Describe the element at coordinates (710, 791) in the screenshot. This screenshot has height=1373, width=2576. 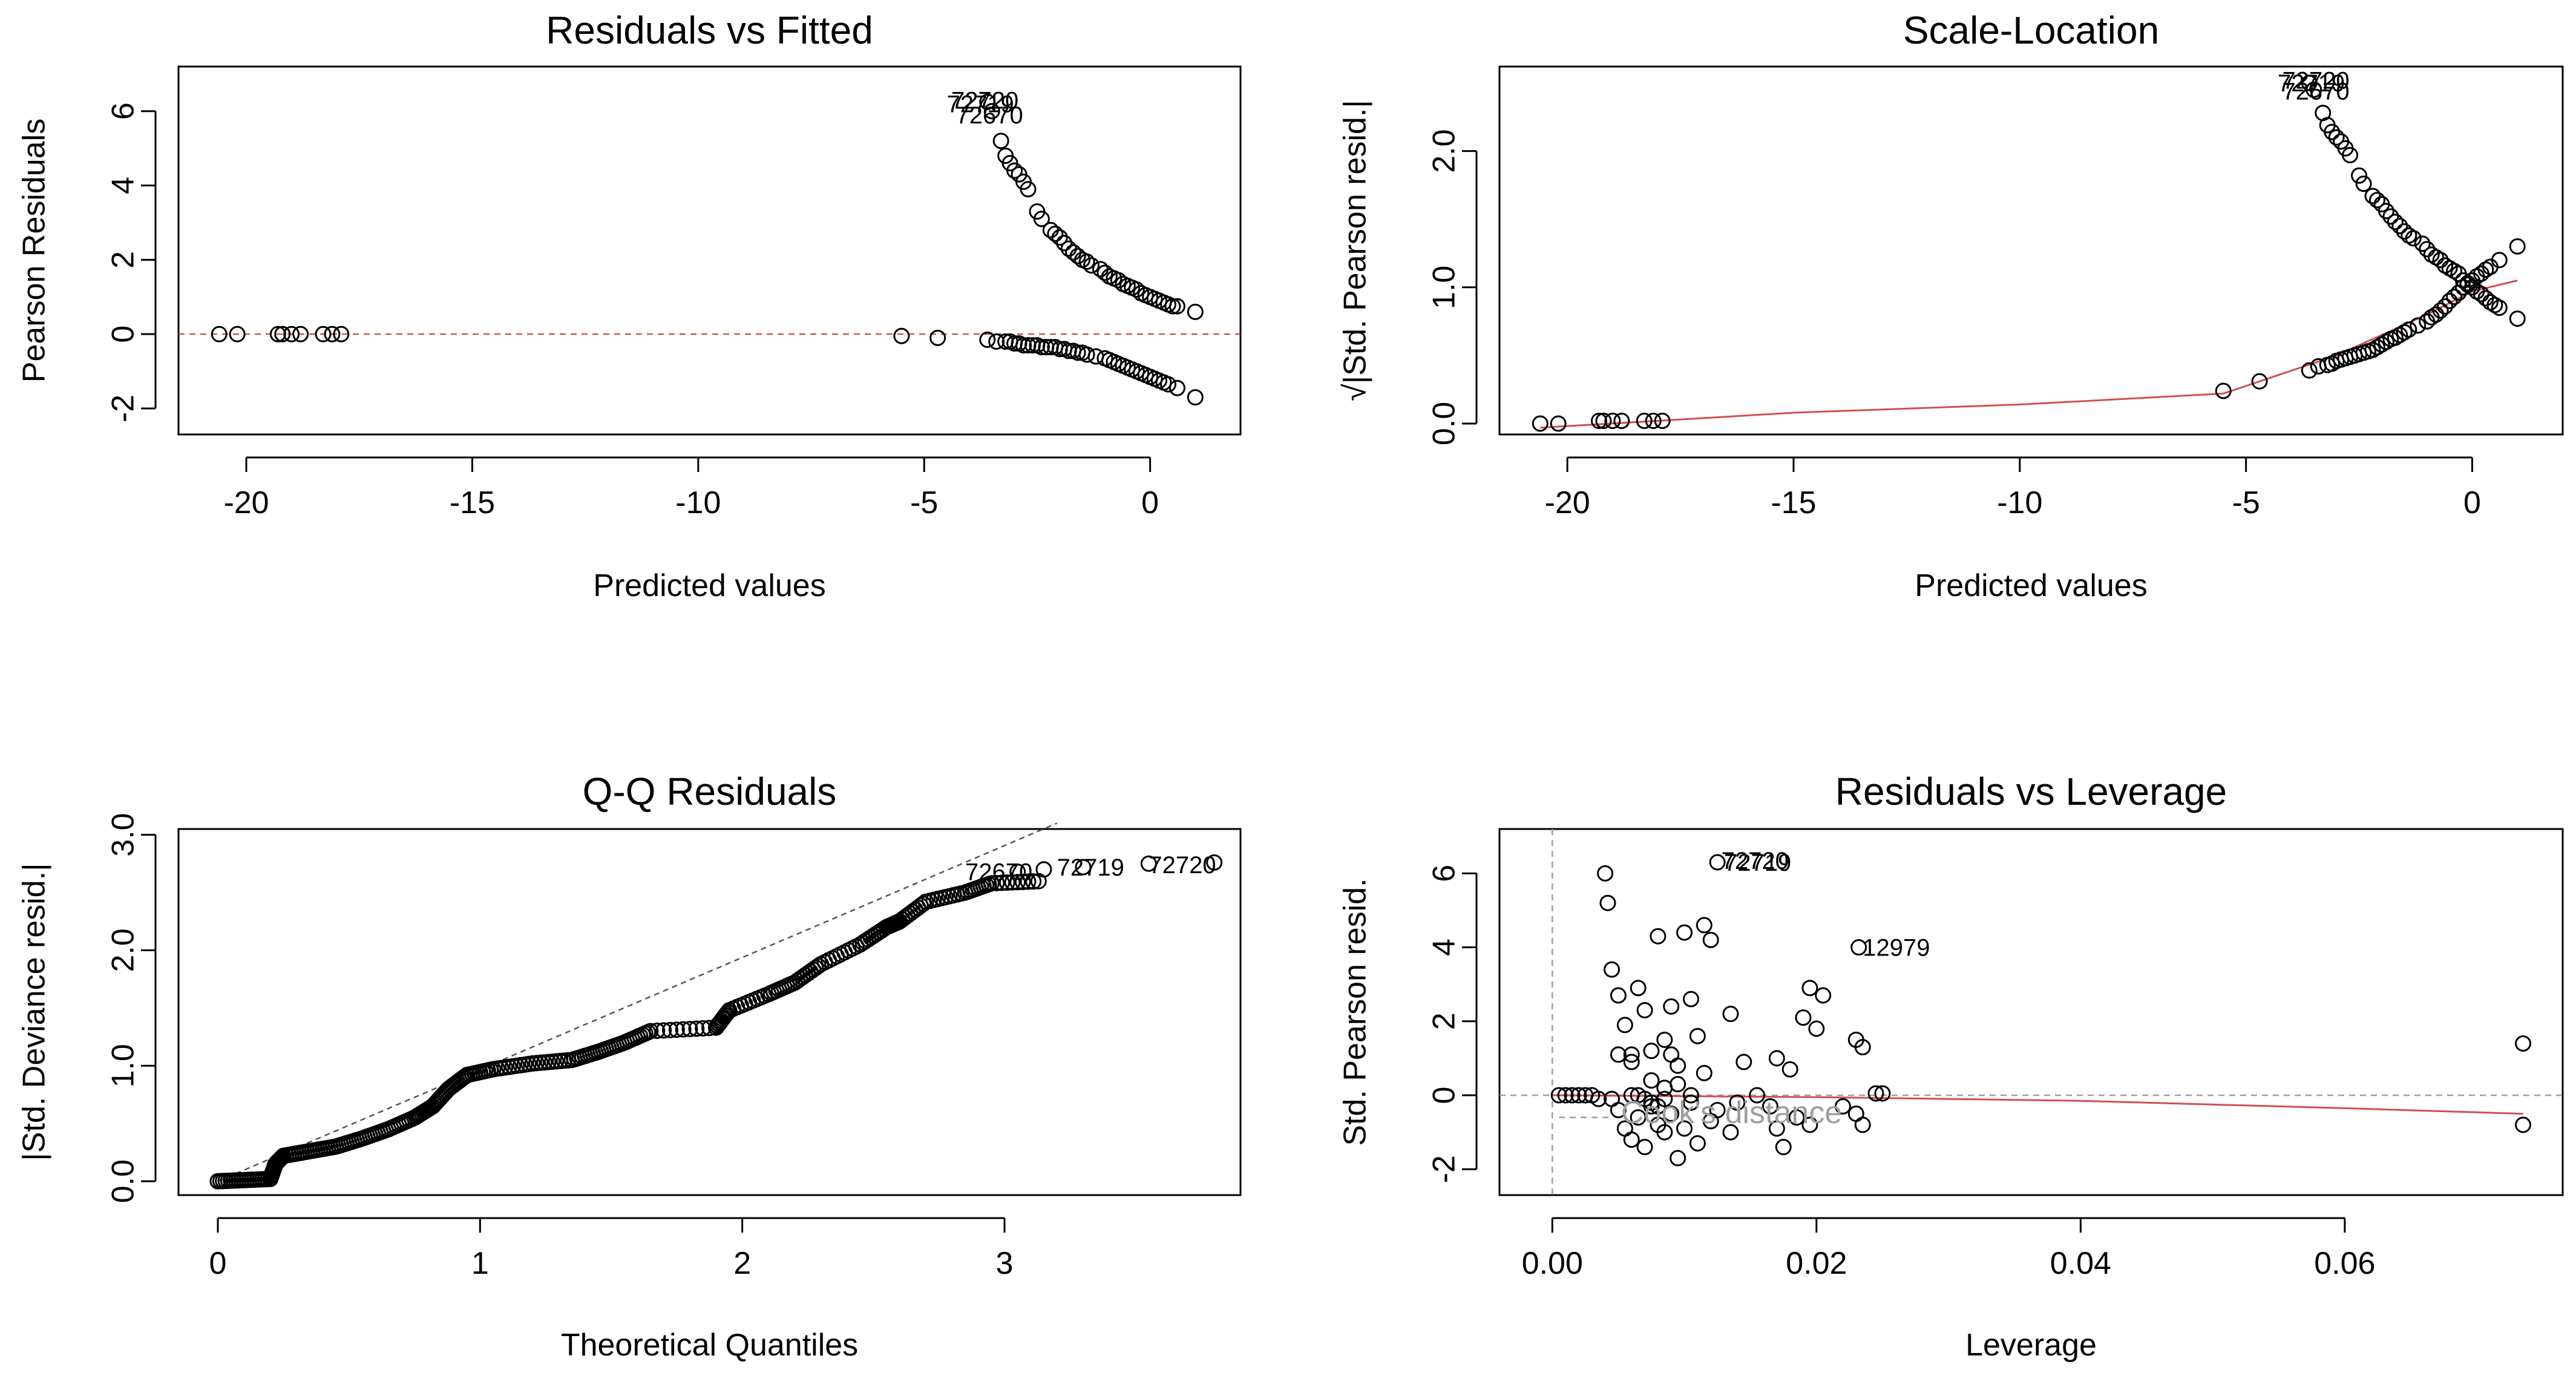
I see `chart-title: Q-Q Residuals` at that location.